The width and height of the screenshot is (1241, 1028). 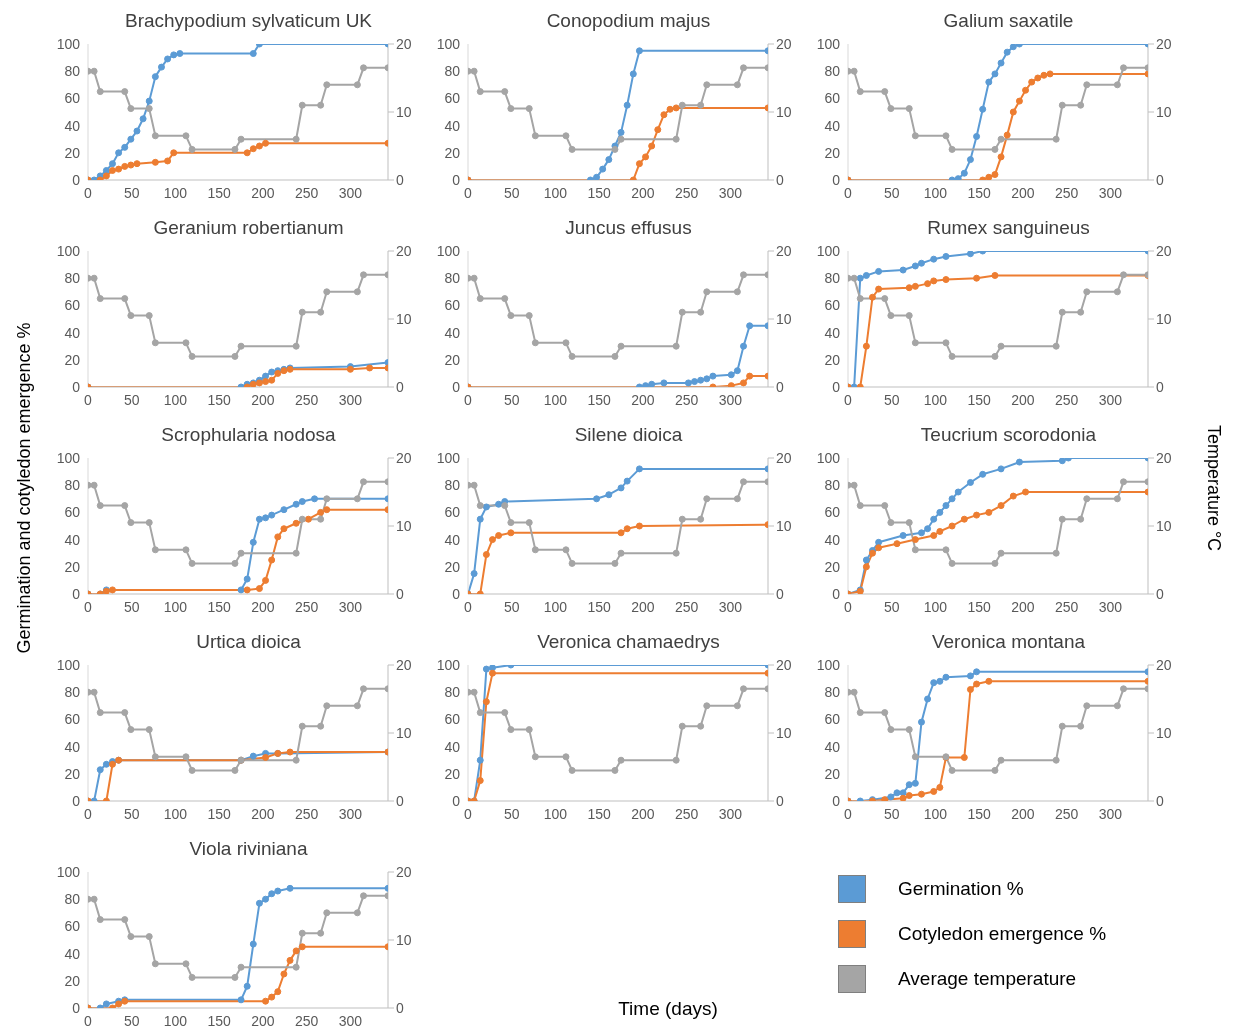 What do you see at coordinates (248, 21) in the screenshot?
I see `chart-title: Brachypodium sylvaticum UK` at bounding box center [248, 21].